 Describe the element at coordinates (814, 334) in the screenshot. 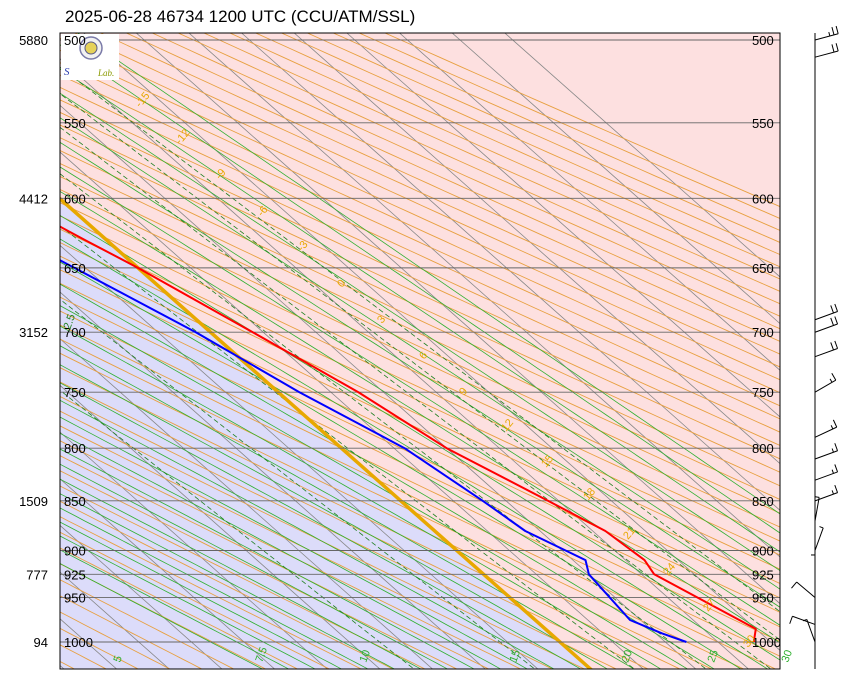

I see `wind-barbs` at that location.